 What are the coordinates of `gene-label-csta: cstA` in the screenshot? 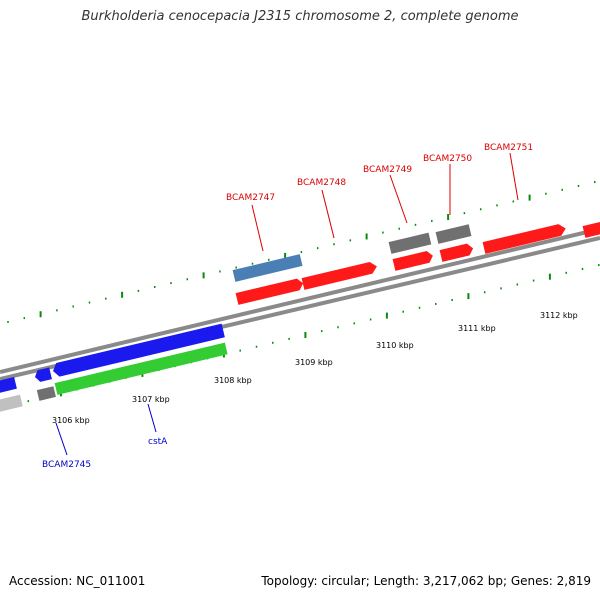 It's located at (158, 442).